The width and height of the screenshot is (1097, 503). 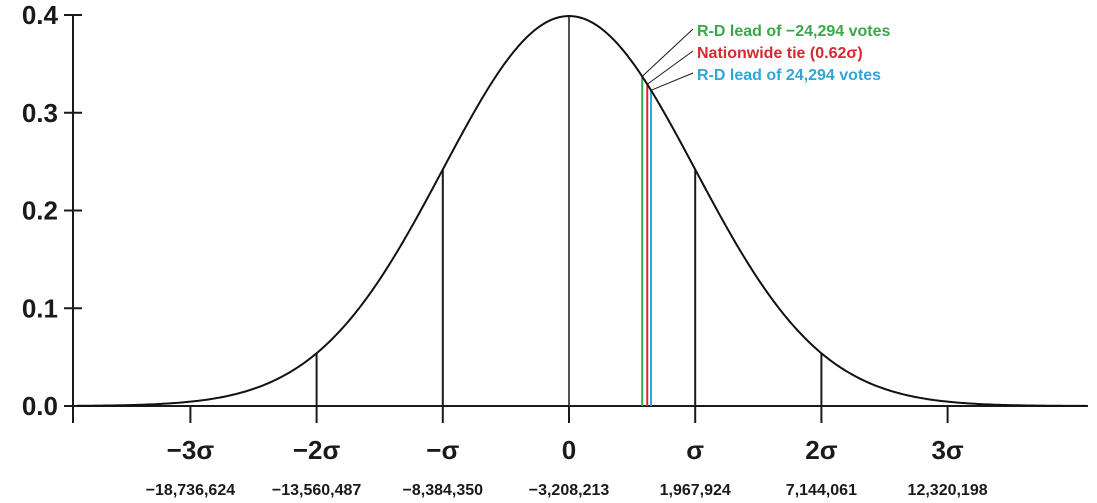 I want to click on annotation-label: R-D lead of 24,294 votes, so click(x=789, y=75).